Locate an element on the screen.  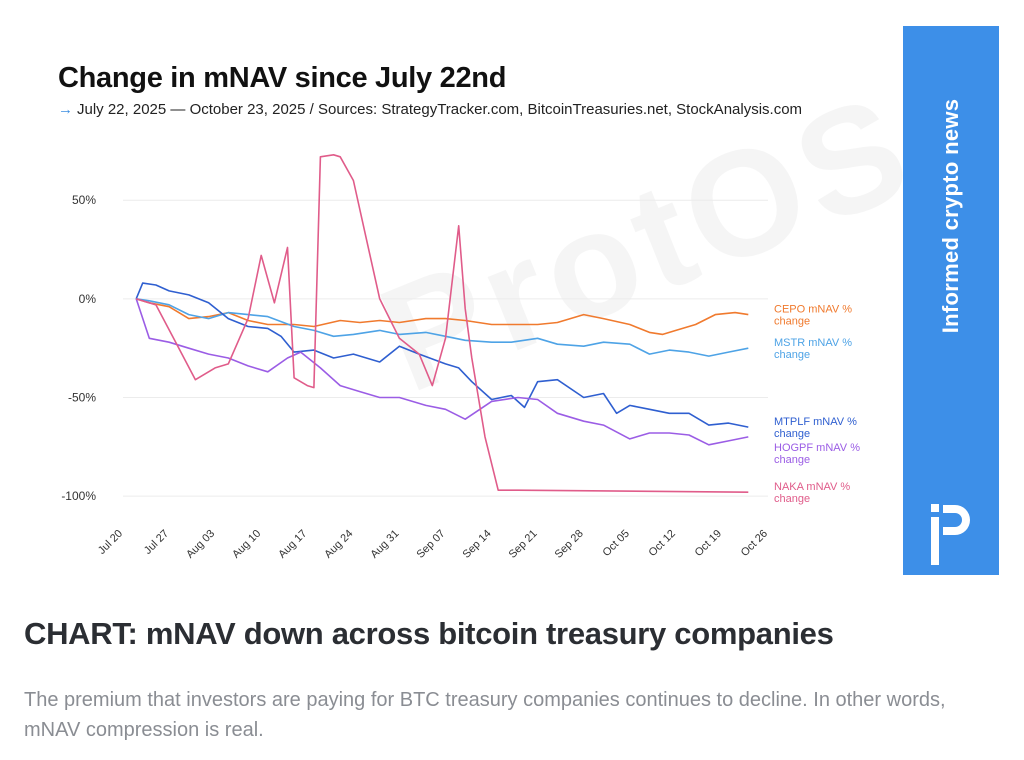
x-tick-label: Aug 31 is located at coordinates (384, 544).